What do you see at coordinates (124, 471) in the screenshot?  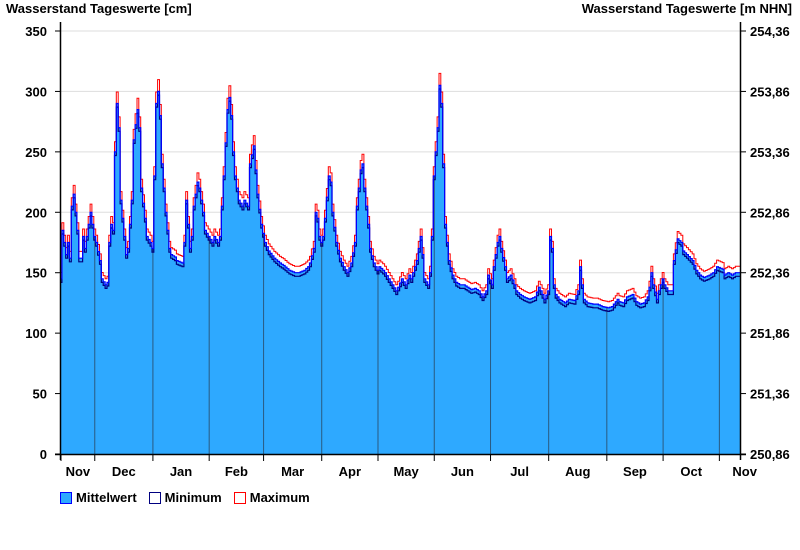 I see `x-tick-label-dec: Dec` at bounding box center [124, 471].